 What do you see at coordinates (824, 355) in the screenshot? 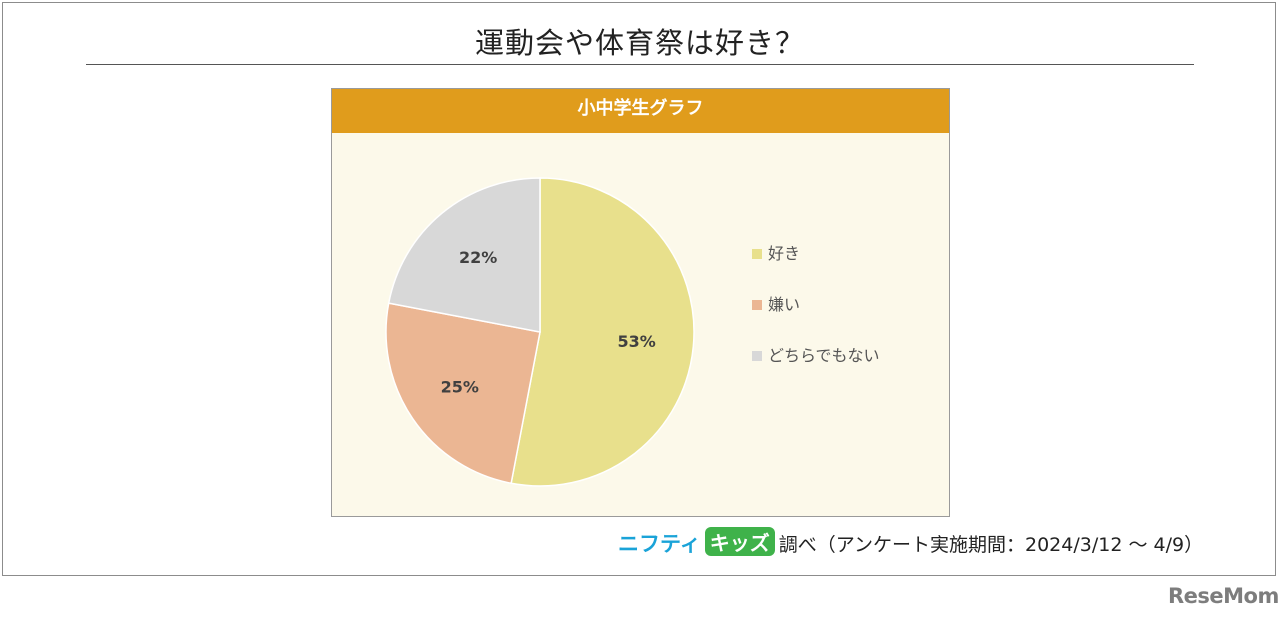
I see `legend-label-2: どちらでもない` at bounding box center [824, 355].